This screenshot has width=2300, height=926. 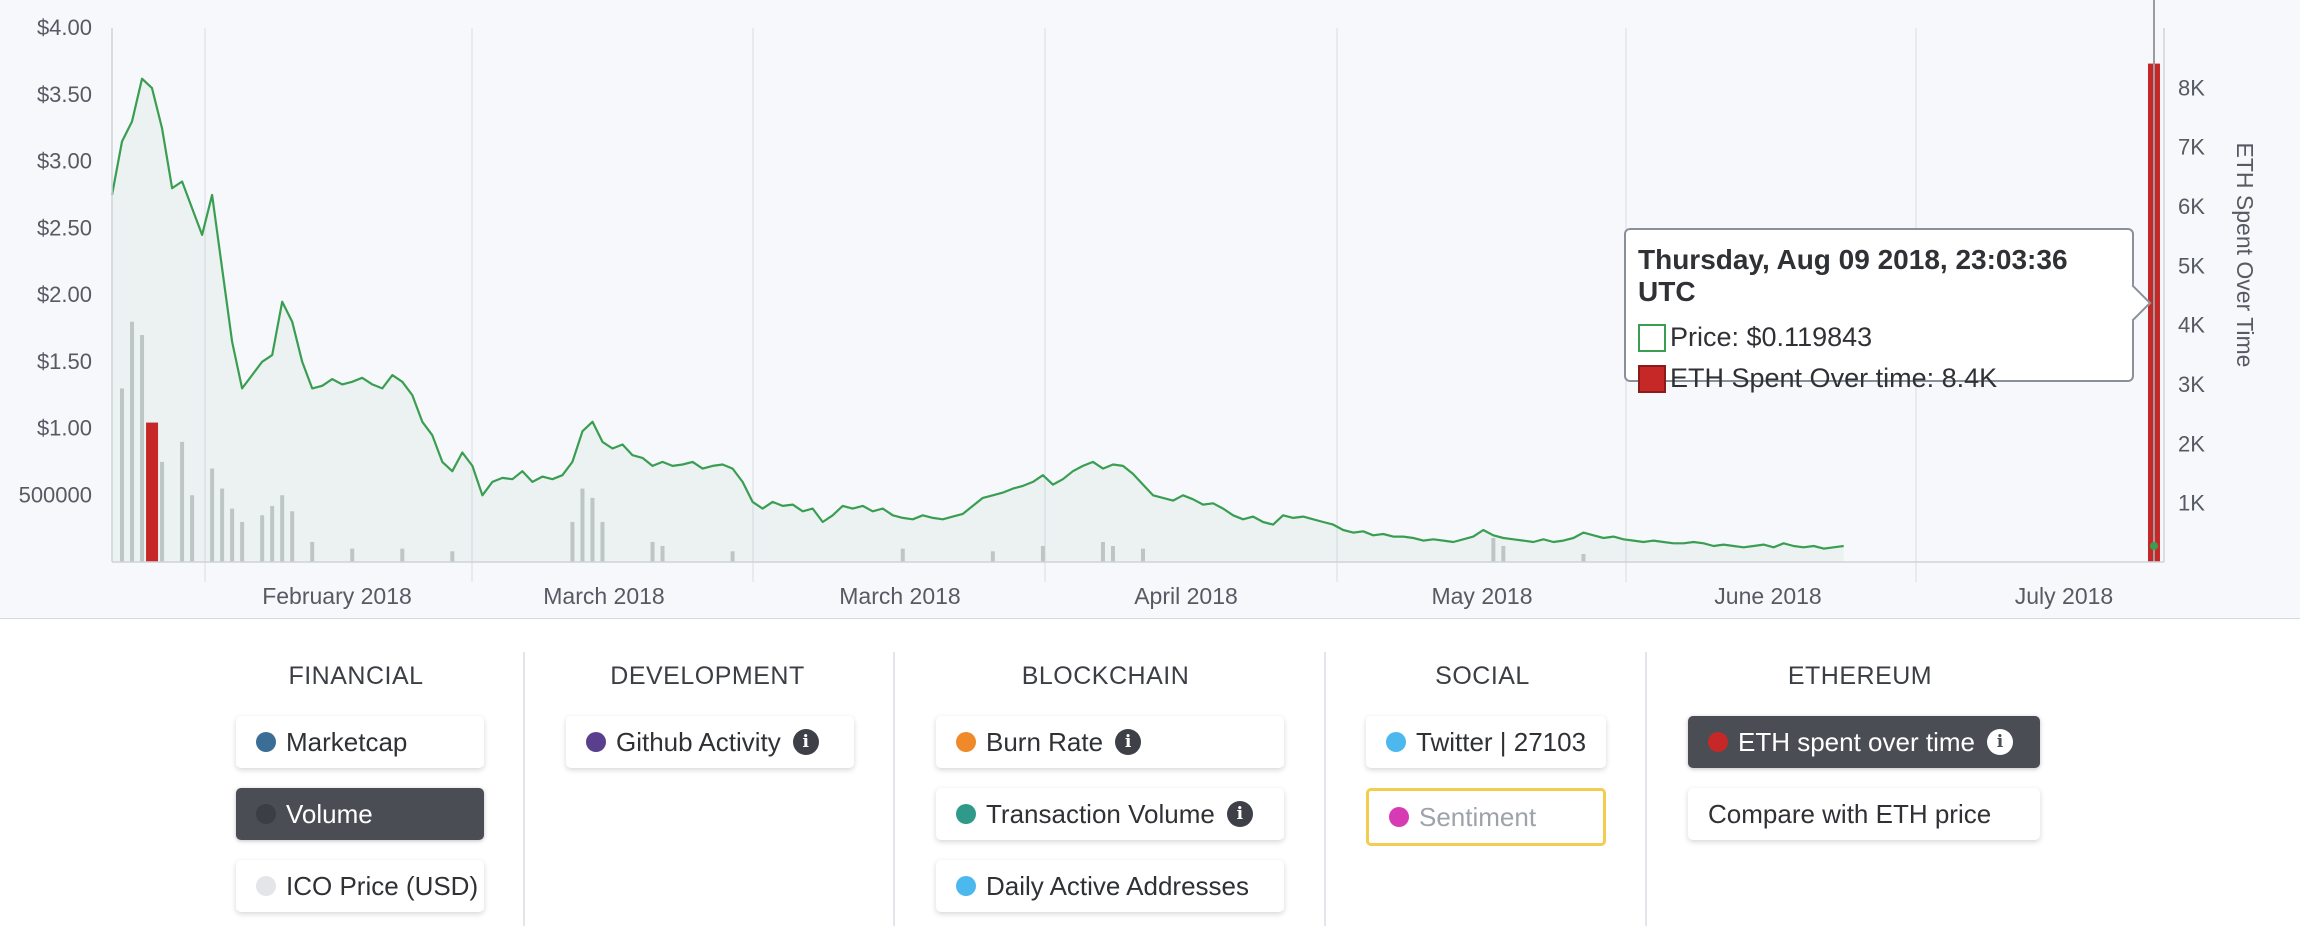 What do you see at coordinates (1105, 676) in the screenshot?
I see `blockchain-title: BLOCKCHAIN` at bounding box center [1105, 676].